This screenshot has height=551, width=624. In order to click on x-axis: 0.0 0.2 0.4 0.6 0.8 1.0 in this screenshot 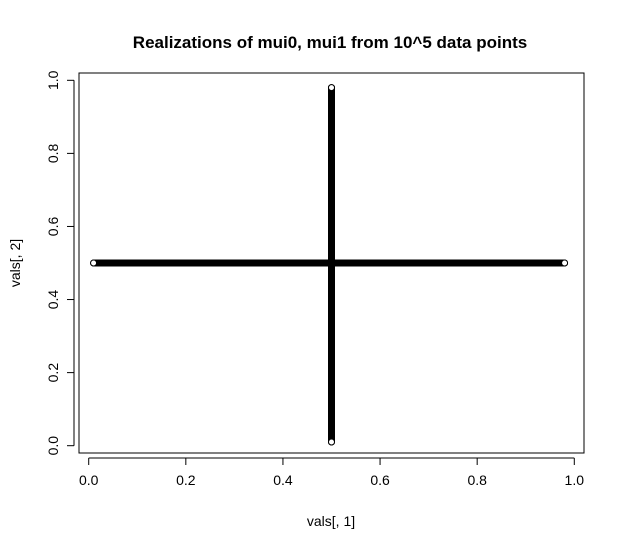, I will do `click(332, 472)`.